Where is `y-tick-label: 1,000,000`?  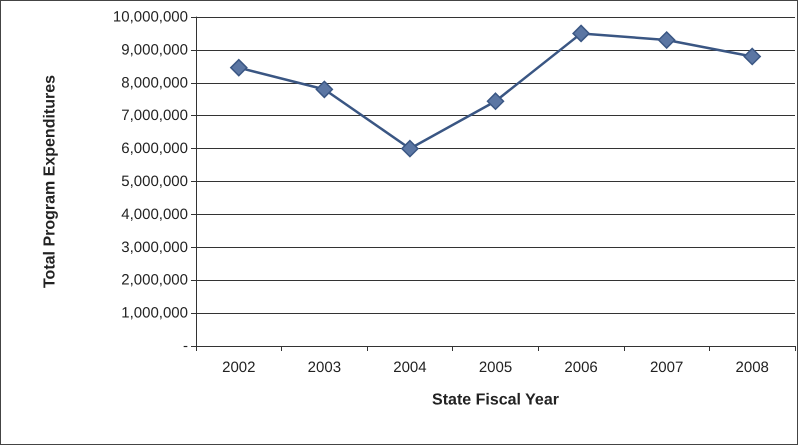
y-tick-label: 1,000,000 is located at coordinates (154, 313).